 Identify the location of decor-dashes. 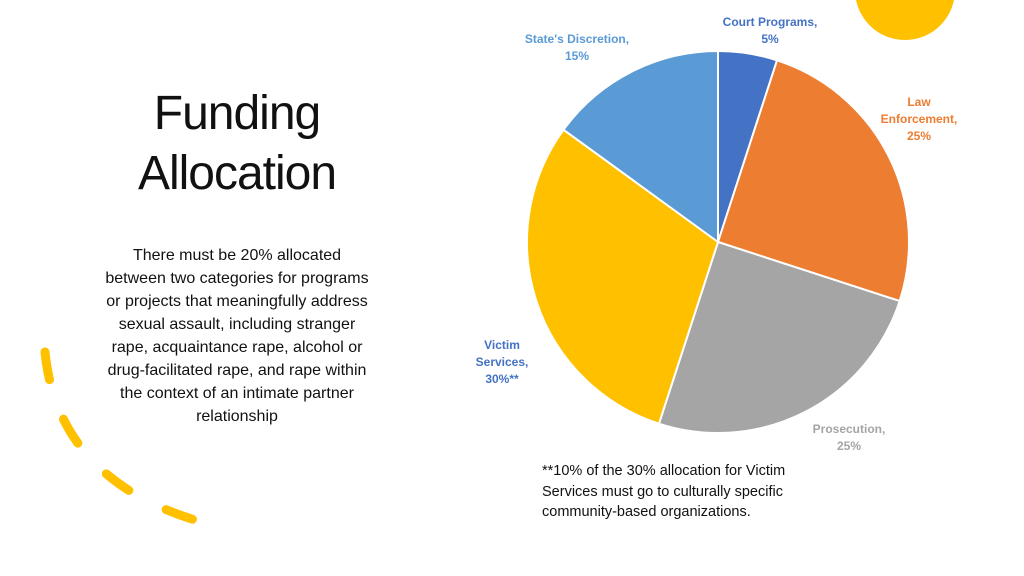
(125, 437).